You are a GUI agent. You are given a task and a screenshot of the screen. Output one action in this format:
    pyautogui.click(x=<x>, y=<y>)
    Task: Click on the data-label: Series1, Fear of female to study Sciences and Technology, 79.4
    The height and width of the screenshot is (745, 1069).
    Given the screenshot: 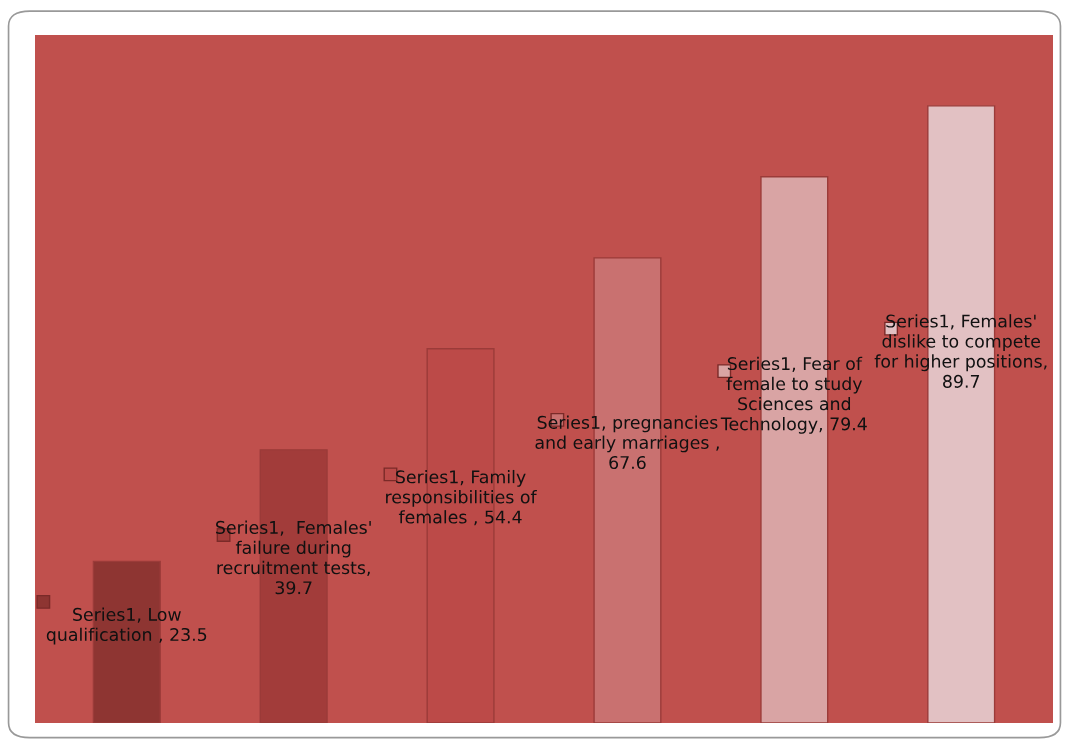 What is the action you would take?
    pyautogui.click(x=793, y=395)
    